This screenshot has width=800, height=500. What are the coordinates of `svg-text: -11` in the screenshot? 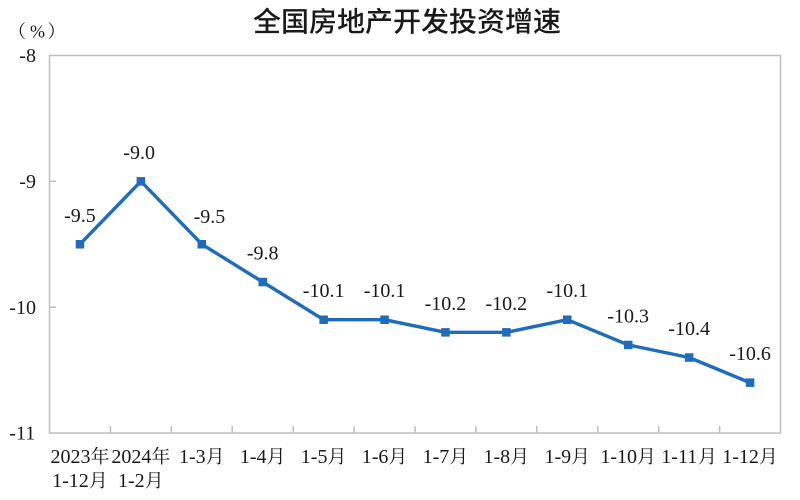 It's located at (22, 434).